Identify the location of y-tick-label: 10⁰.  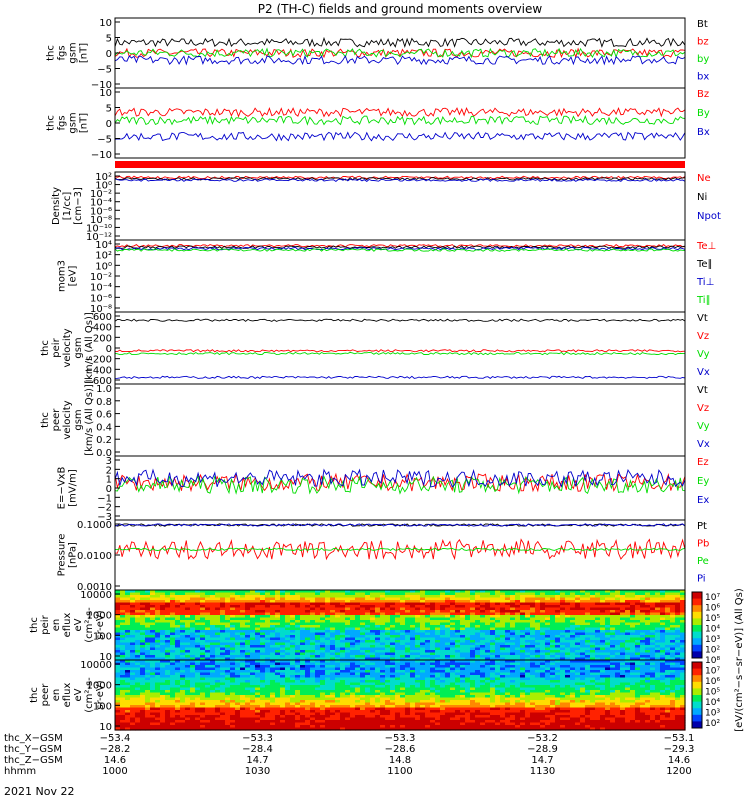
(103, 266).